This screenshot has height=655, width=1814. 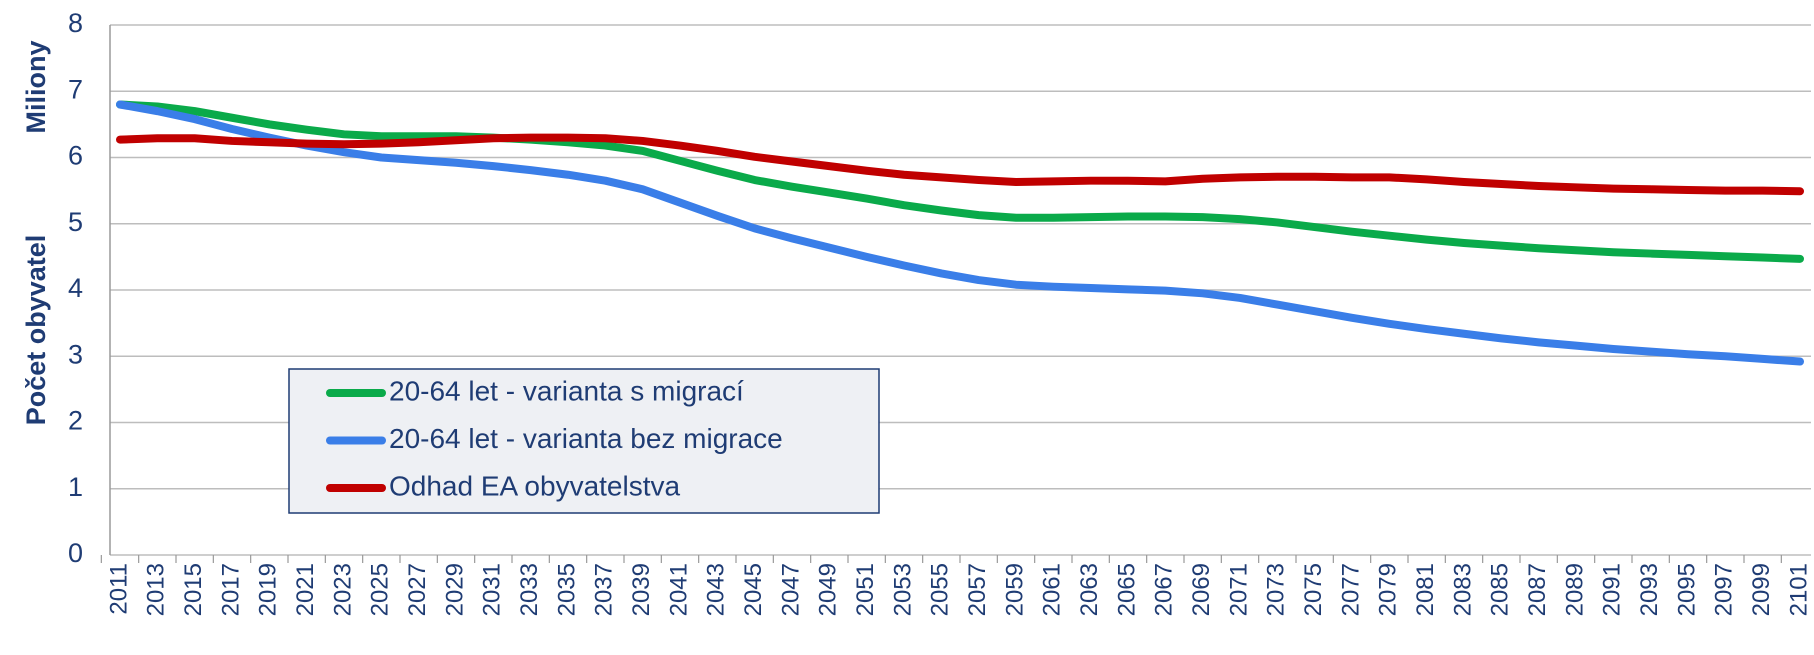 I want to click on x-tick-label: 2075, so click(x=1313, y=589).